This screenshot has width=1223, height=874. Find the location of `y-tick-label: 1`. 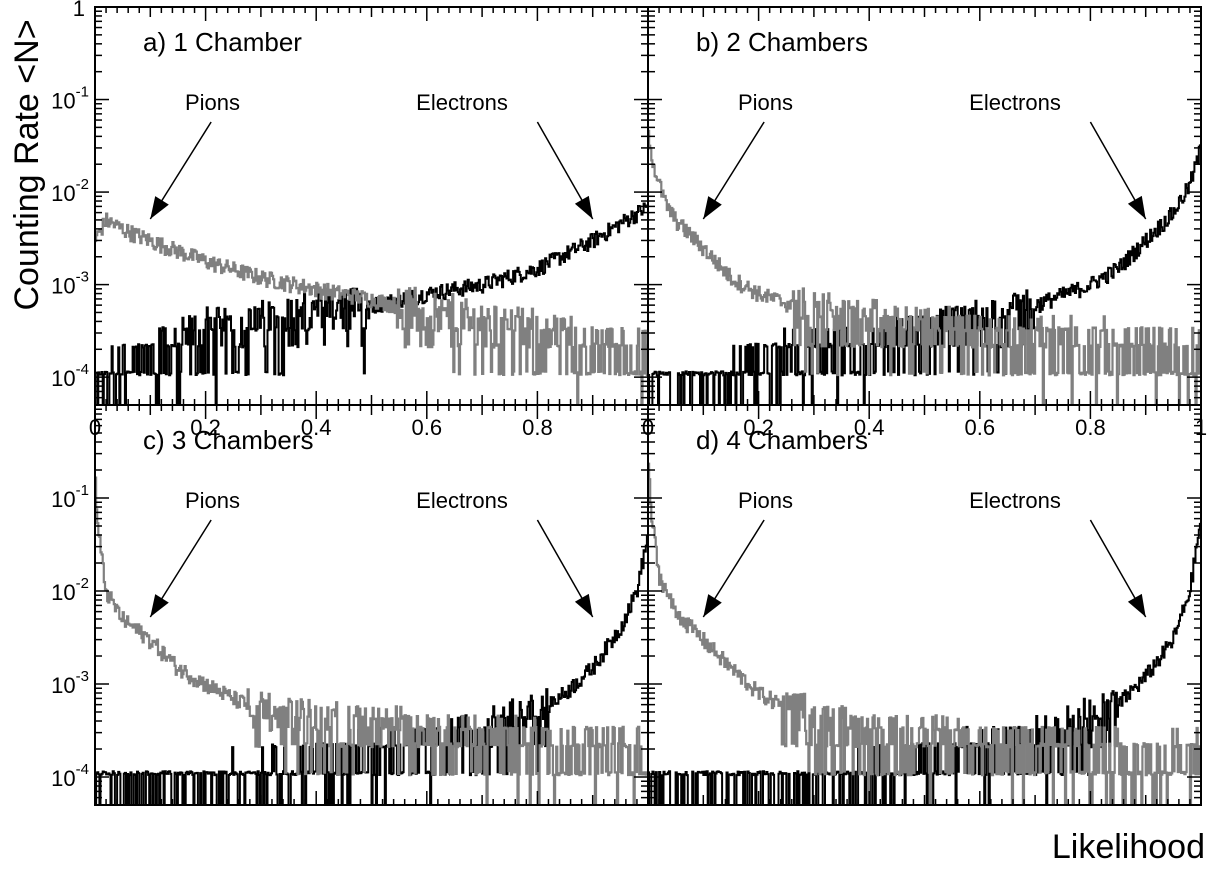

y-tick-label: 1 is located at coordinates (79, 10).